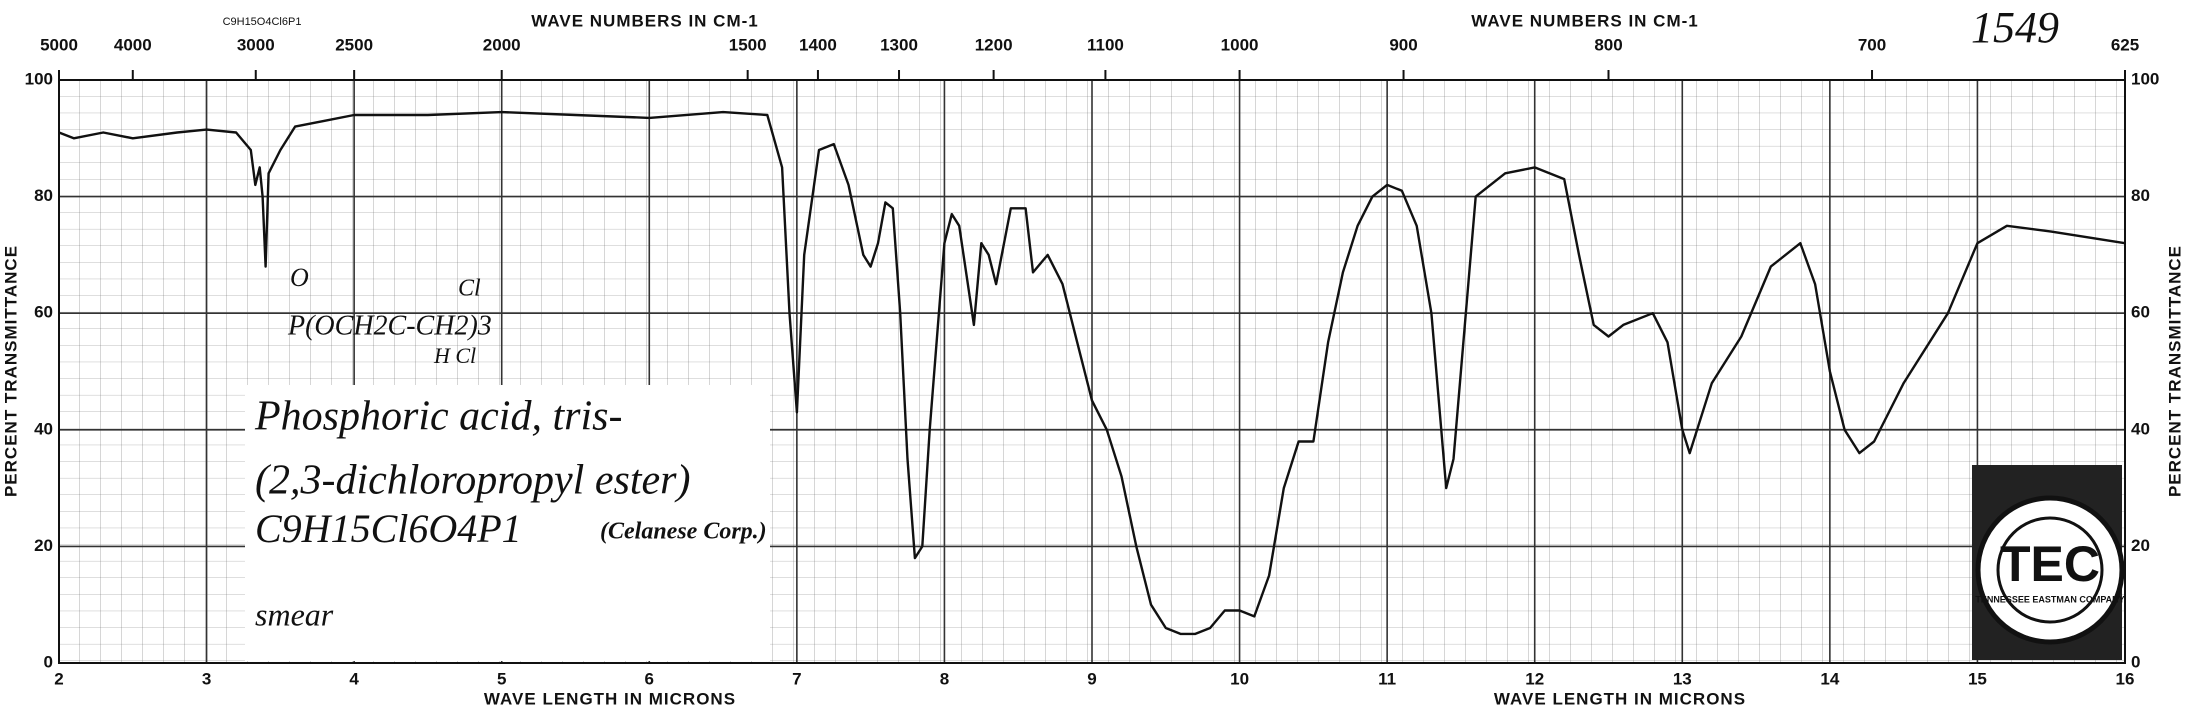 The height and width of the screenshot is (708, 2188). I want to click on catalog-number: 1549, so click(2015, 27).